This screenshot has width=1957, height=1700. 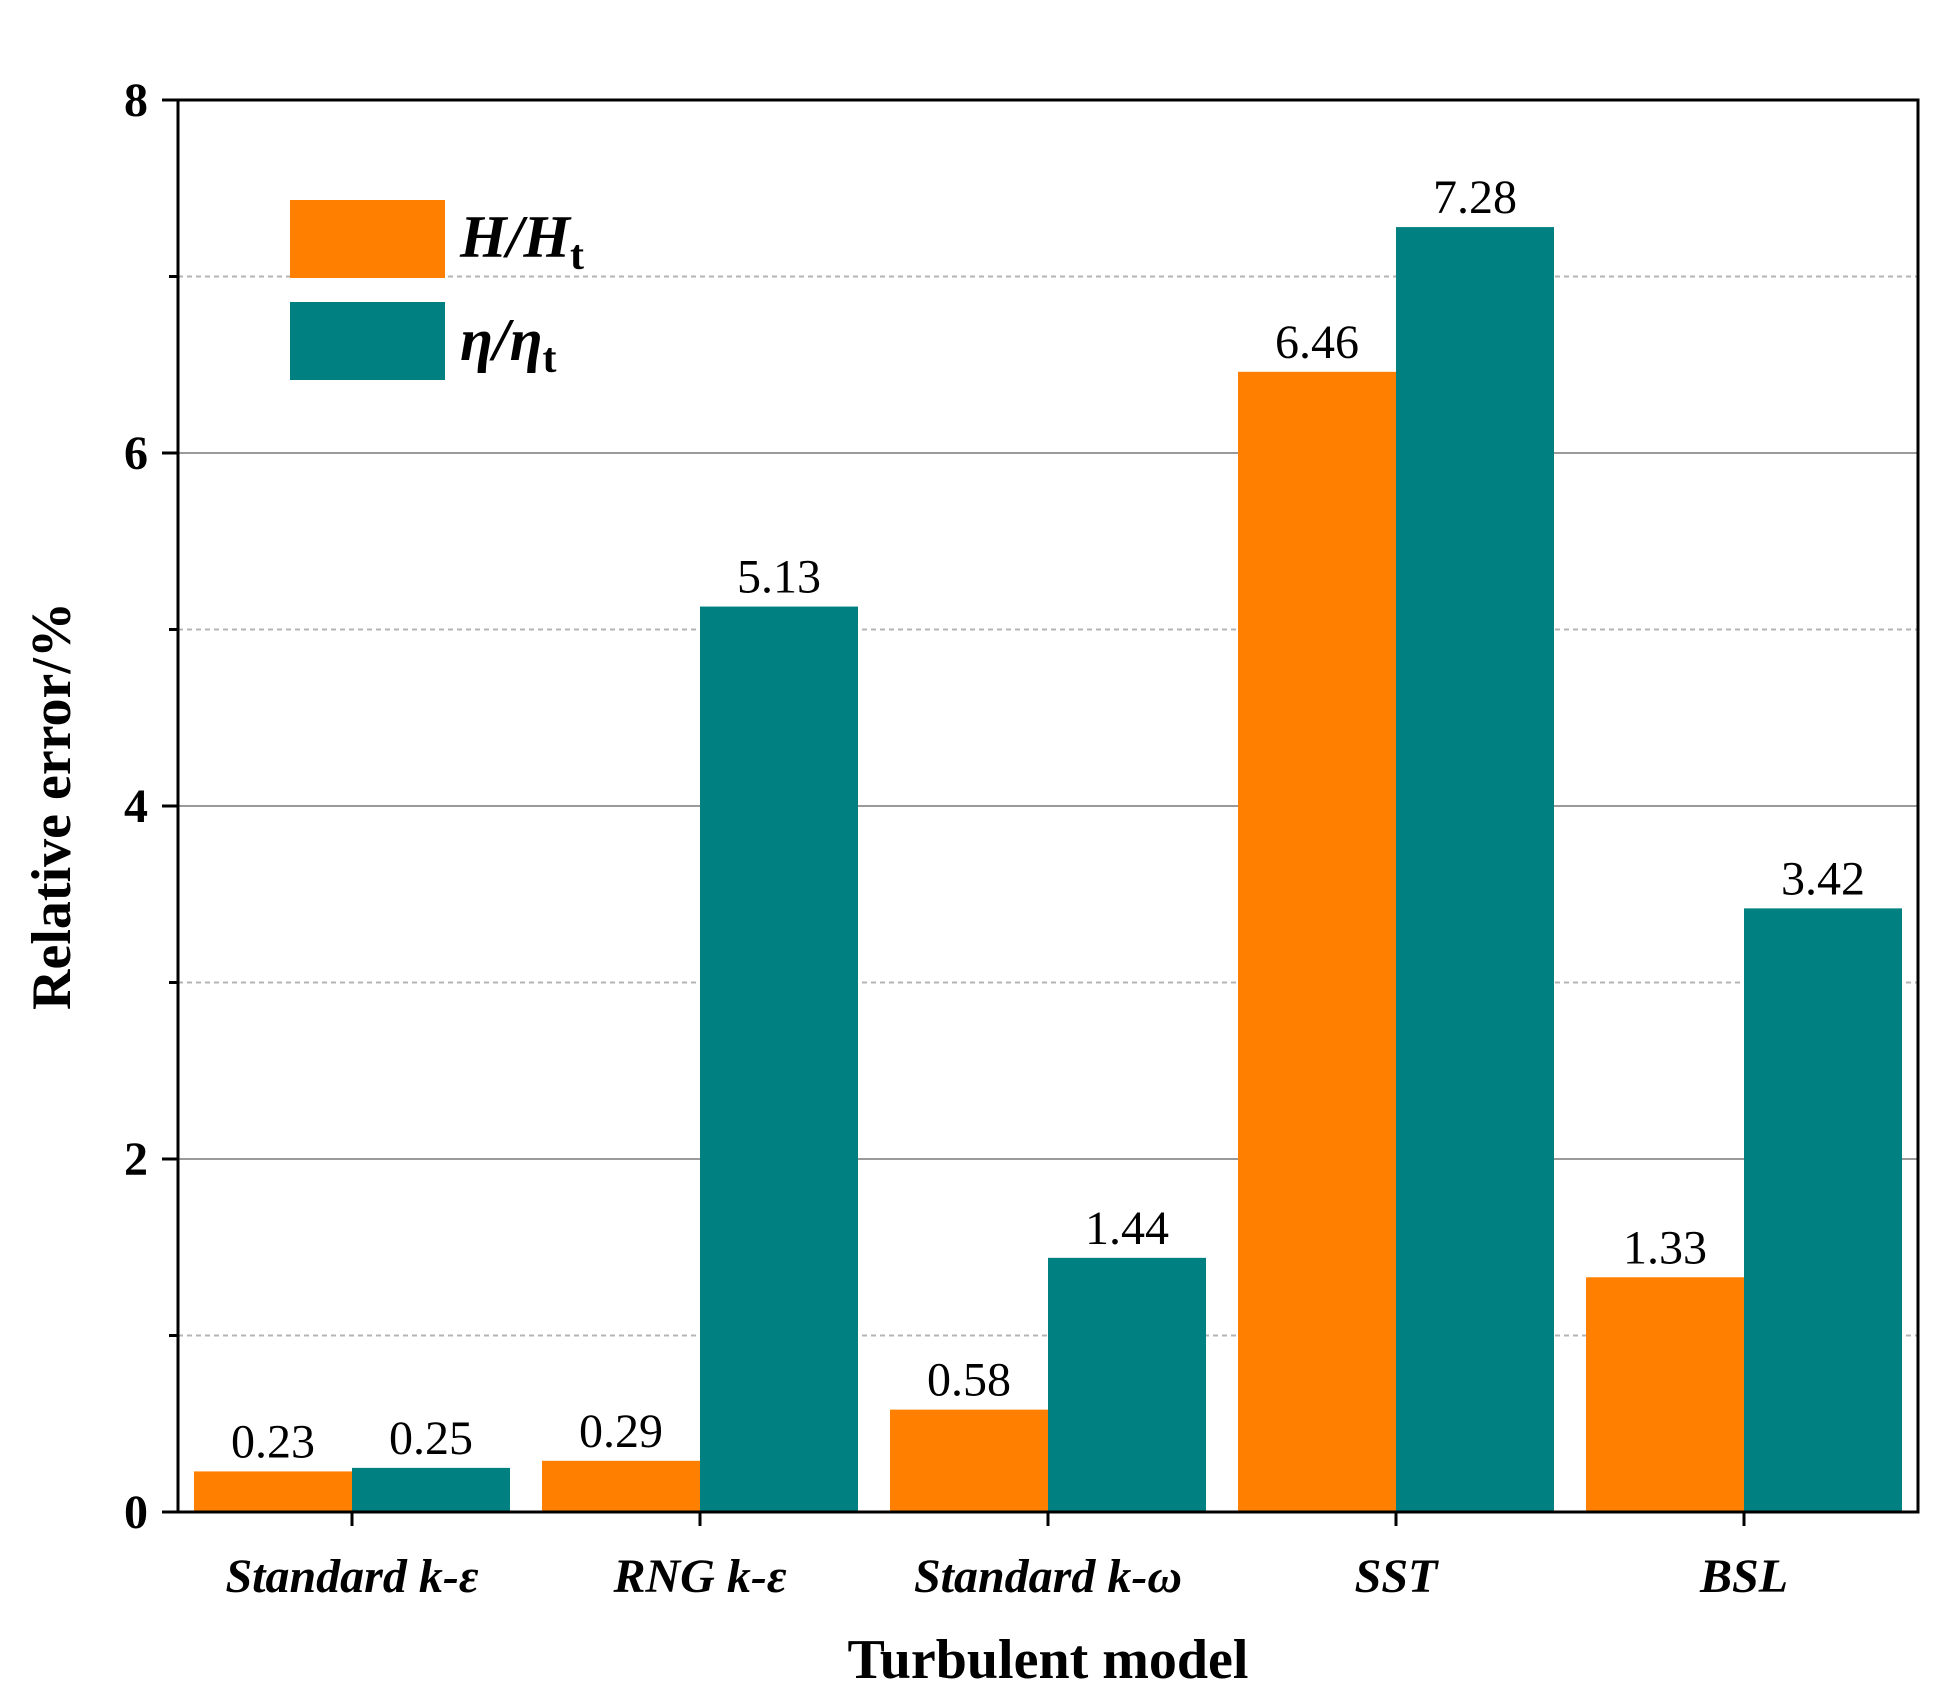 What do you see at coordinates (1475, 197) in the screenshot?
I see `data-label-efficiency-ratio: 7.28` at bounding box center [1475, 197].